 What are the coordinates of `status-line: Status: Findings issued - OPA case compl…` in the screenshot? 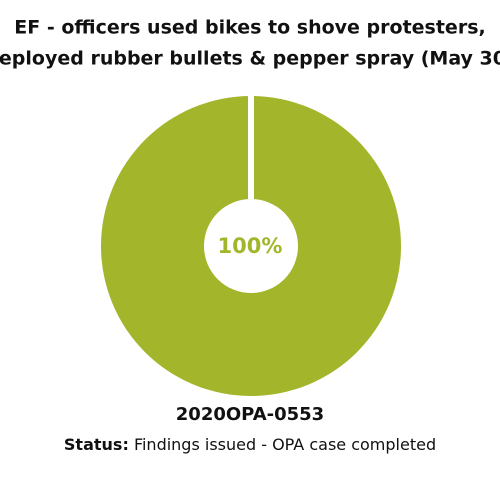 It's located at (250, 444).